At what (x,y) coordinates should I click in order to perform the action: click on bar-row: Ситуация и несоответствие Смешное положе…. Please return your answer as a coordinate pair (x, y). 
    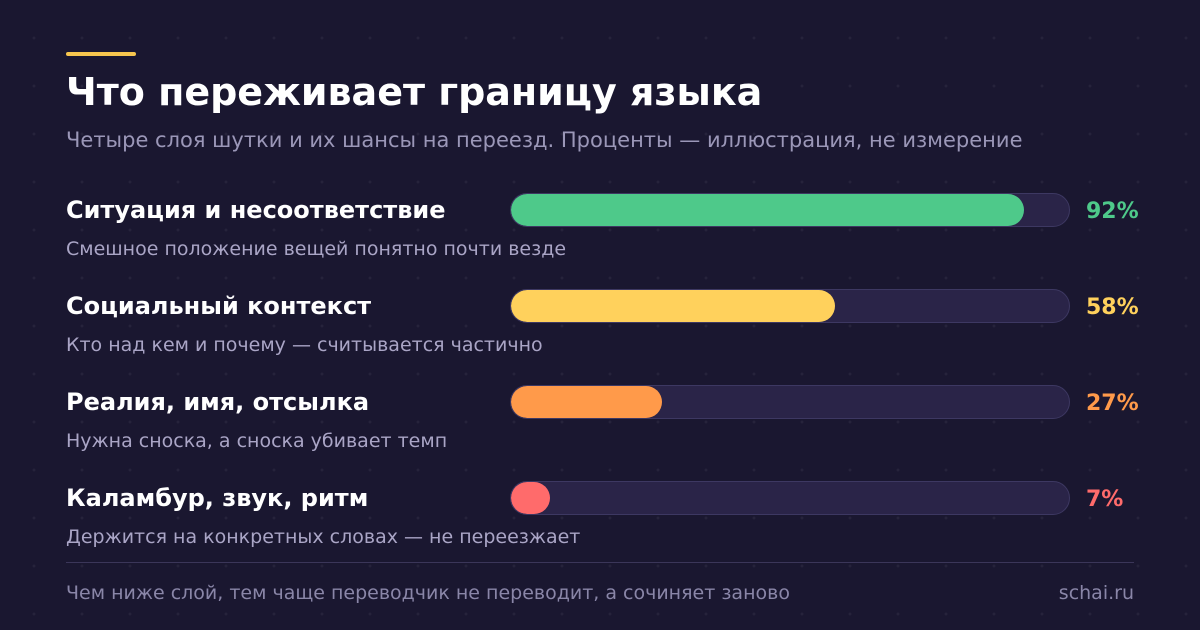
    Looking at the image, I should click on (600, 239).